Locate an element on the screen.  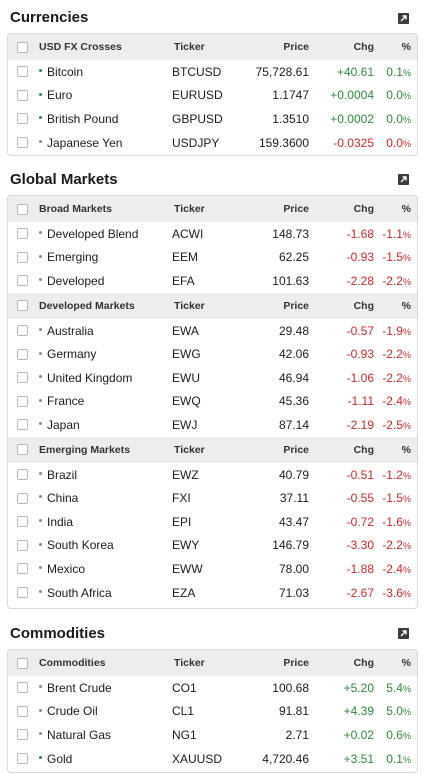
instrument-name: Brent Crude is located at coordinates (75, 688).